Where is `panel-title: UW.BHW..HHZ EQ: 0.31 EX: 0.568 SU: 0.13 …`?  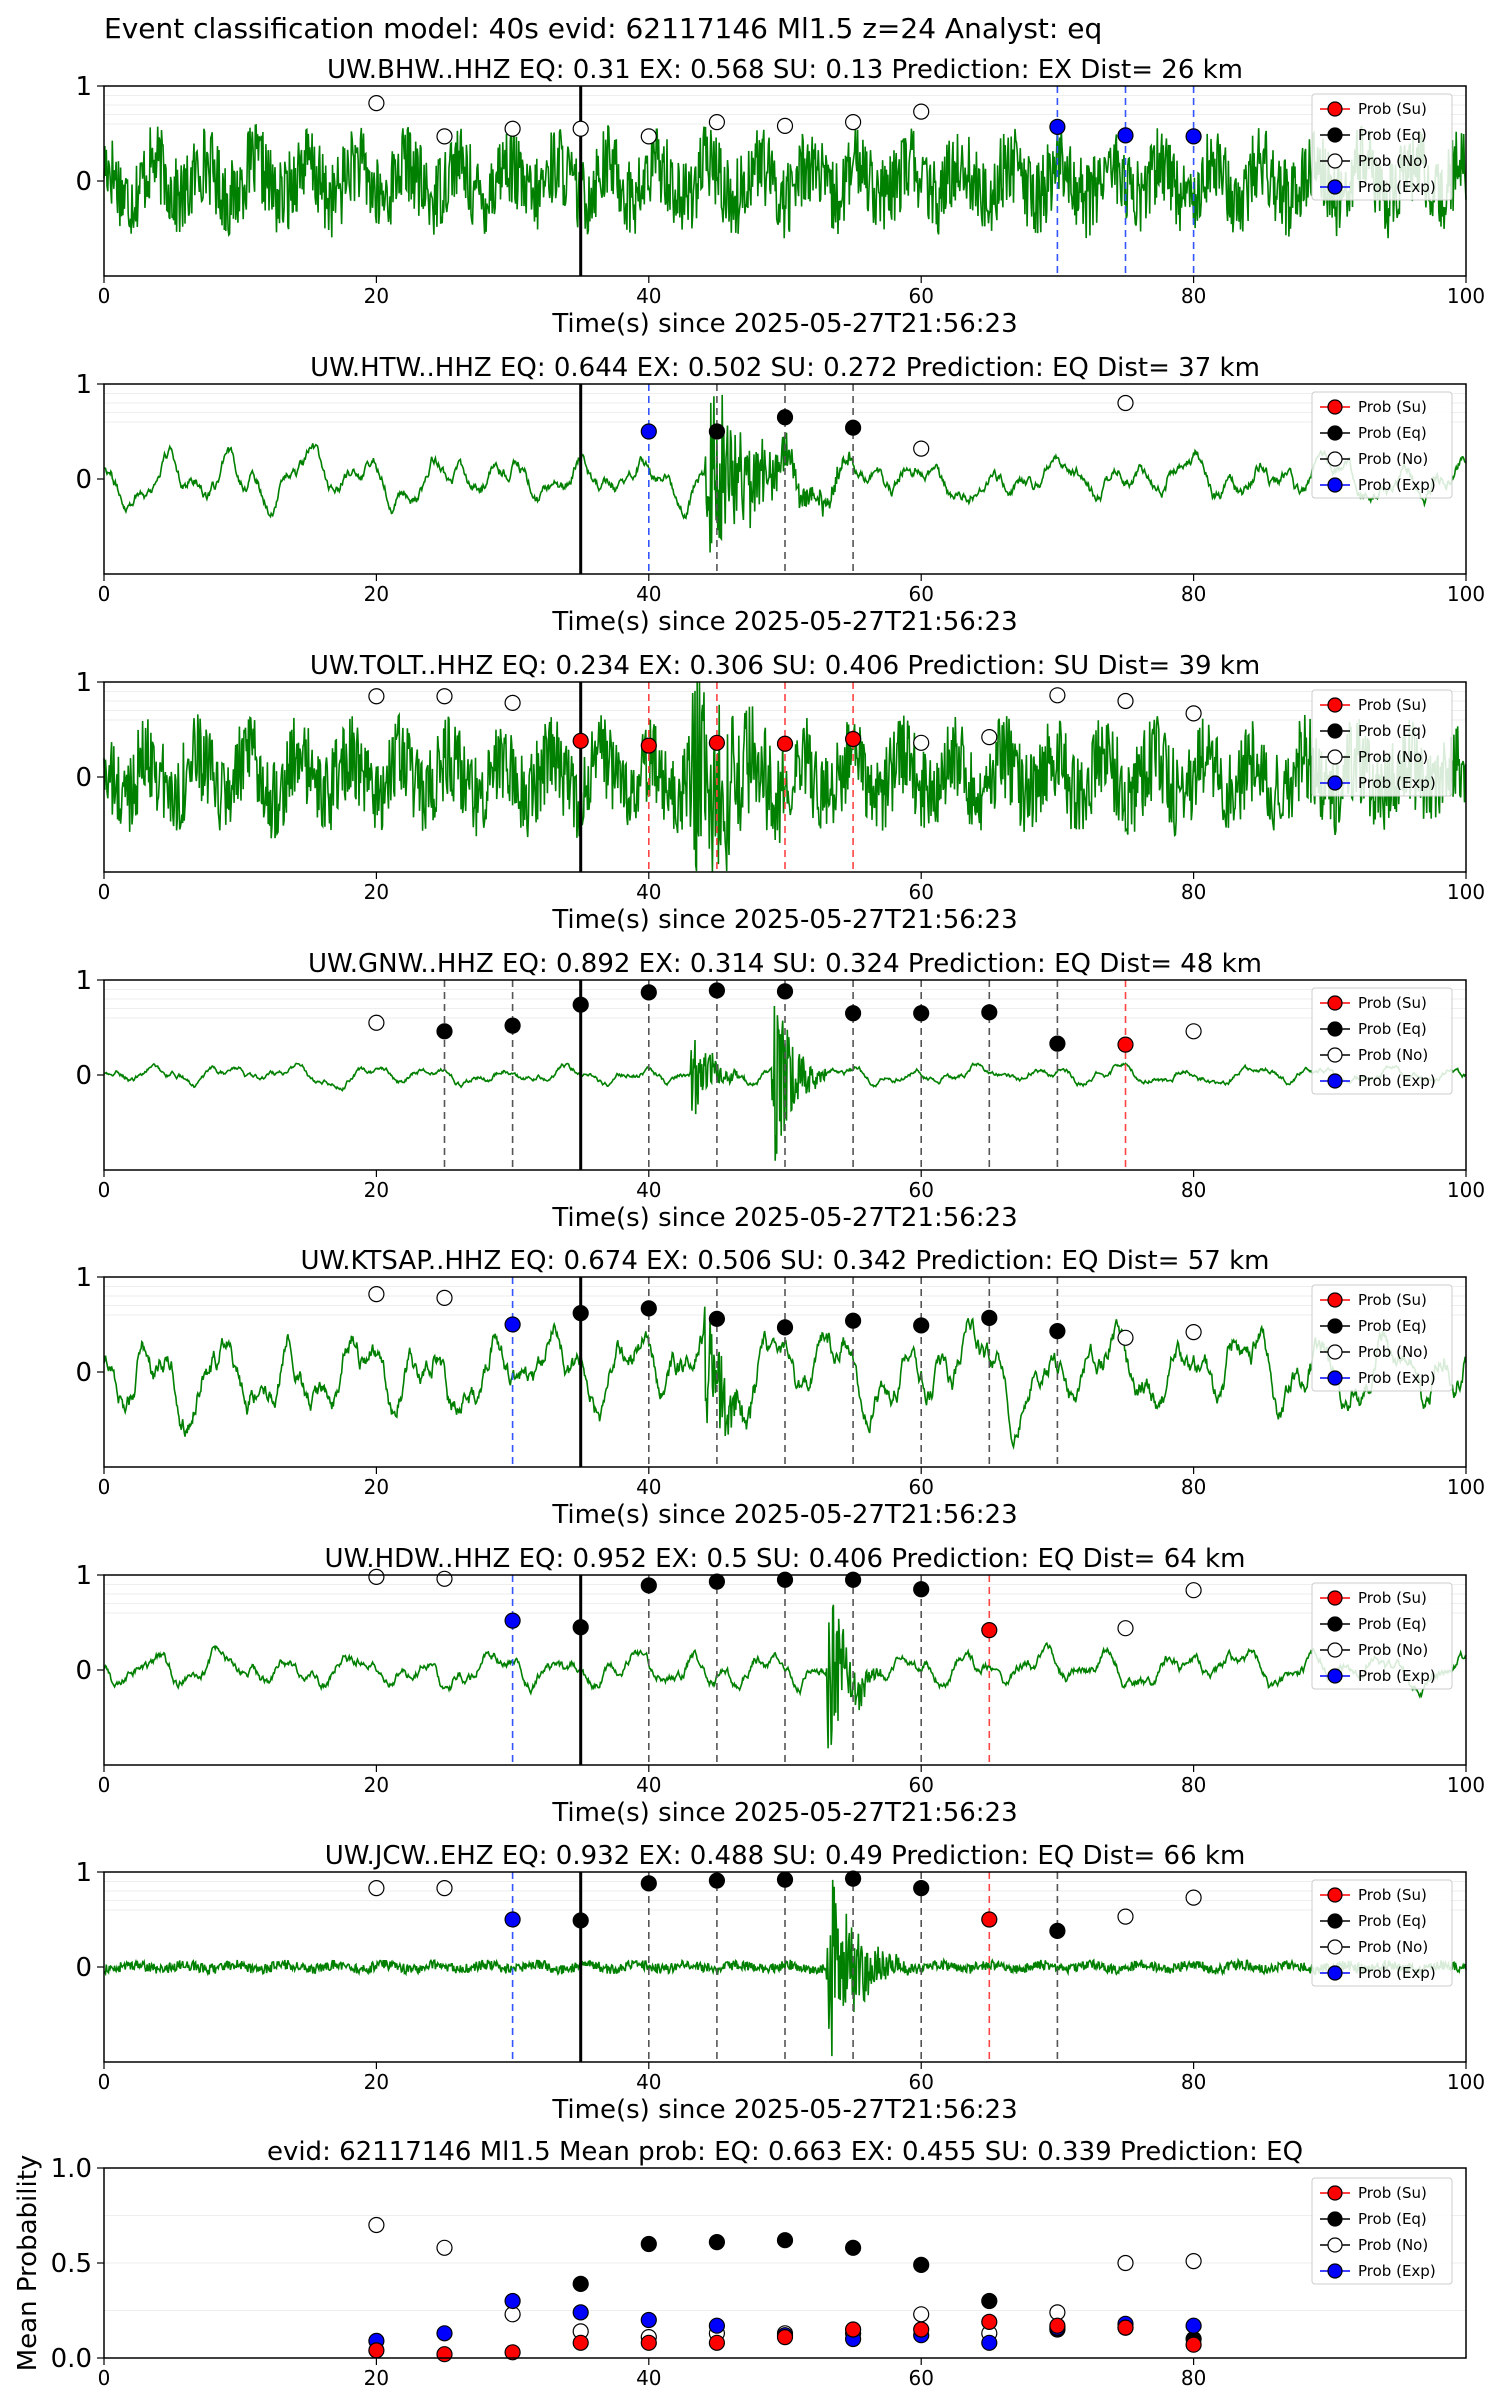 panel-title: UW.BHW..HHZ EQ: 0.31 EX: 0.568 SU: 0.13 … is located at coordinates (785, 70).